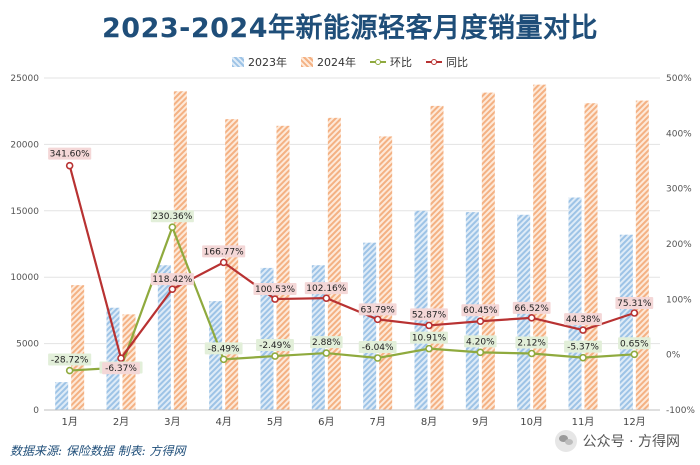 This screenshot has height=465, width=700. I want to click on watermark-text: 公众号 · 方得网, so click(631, 442).